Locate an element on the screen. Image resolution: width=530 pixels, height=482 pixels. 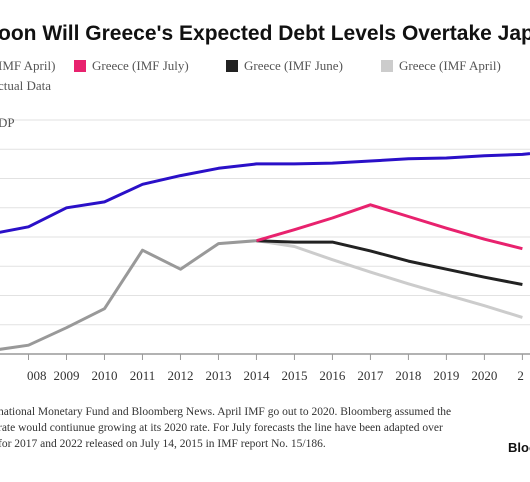
x-tick-label: 2019 is located at coordinates (446, 375).